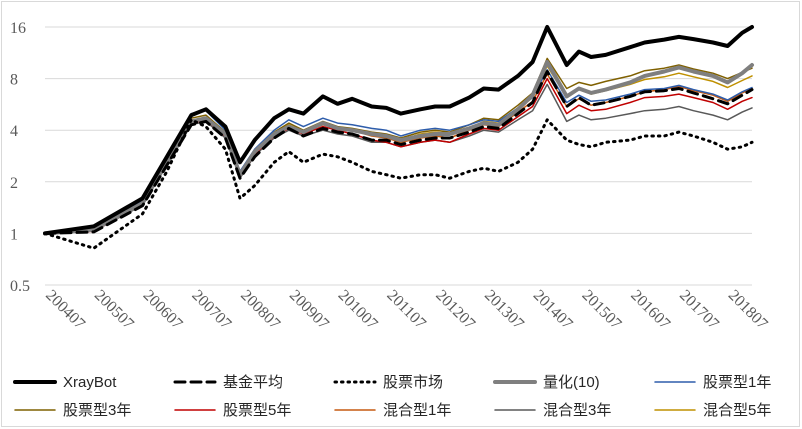  What do you see at coordinates (571, 382) in the screenshot?
I see `legend-label: 量化(10)` at bounding box center [571, 382].